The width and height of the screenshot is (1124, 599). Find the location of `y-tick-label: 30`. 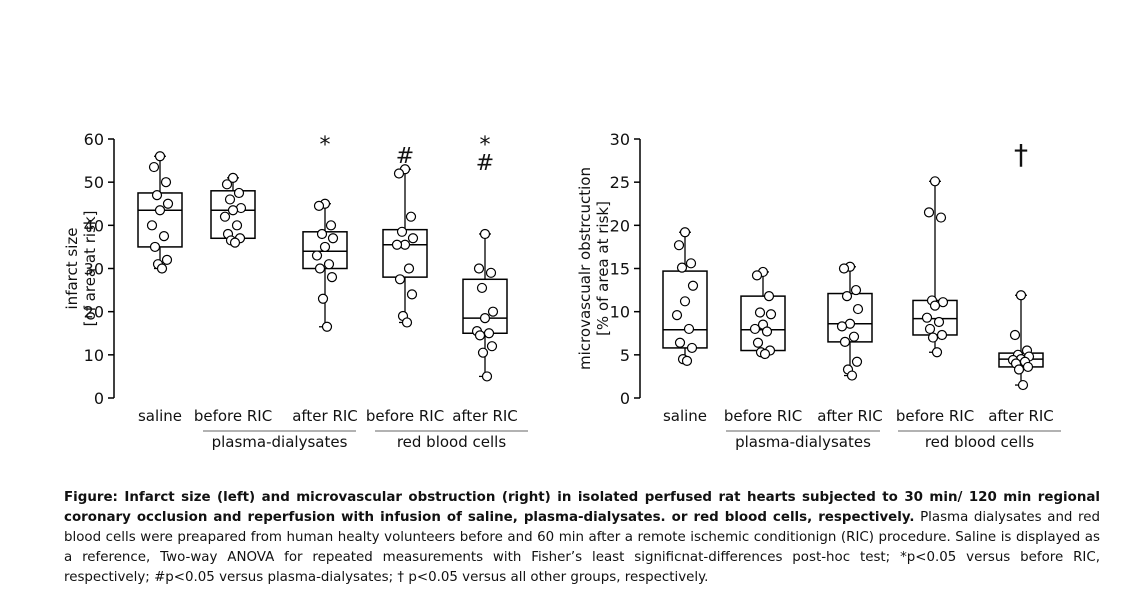

y-tick-label: 30 is located at coordinates (620, 139).